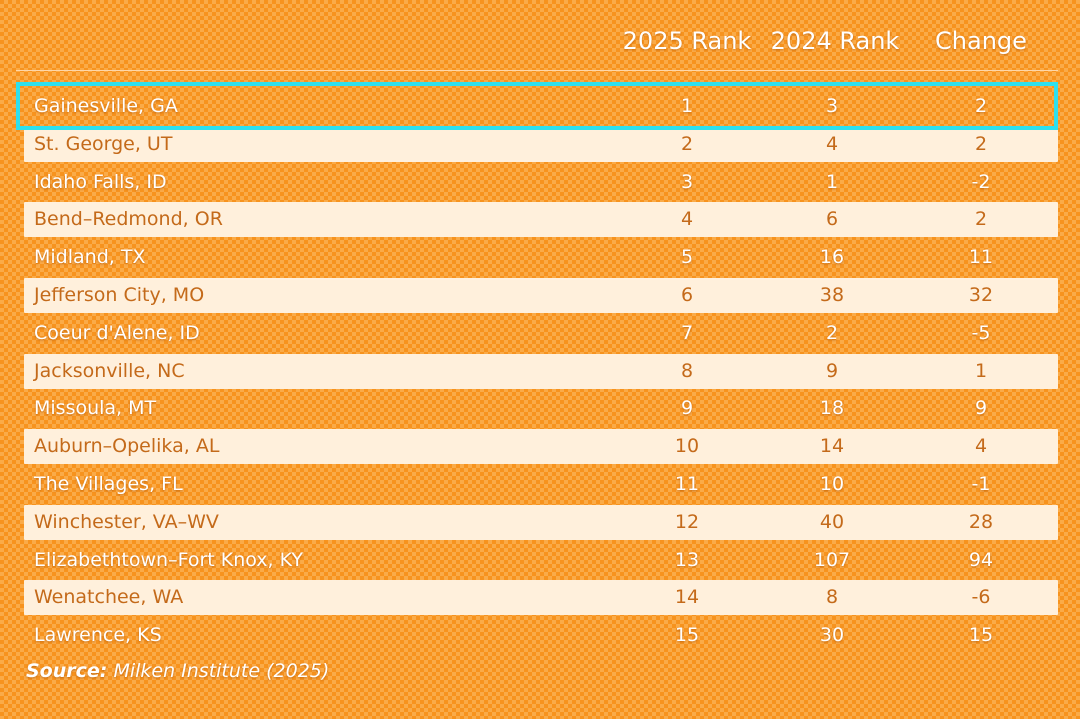  What do you see at coordinates (832, 219) in the screenshot?
I see `row-rank-2024: 6` at bounding box center [832, 219].